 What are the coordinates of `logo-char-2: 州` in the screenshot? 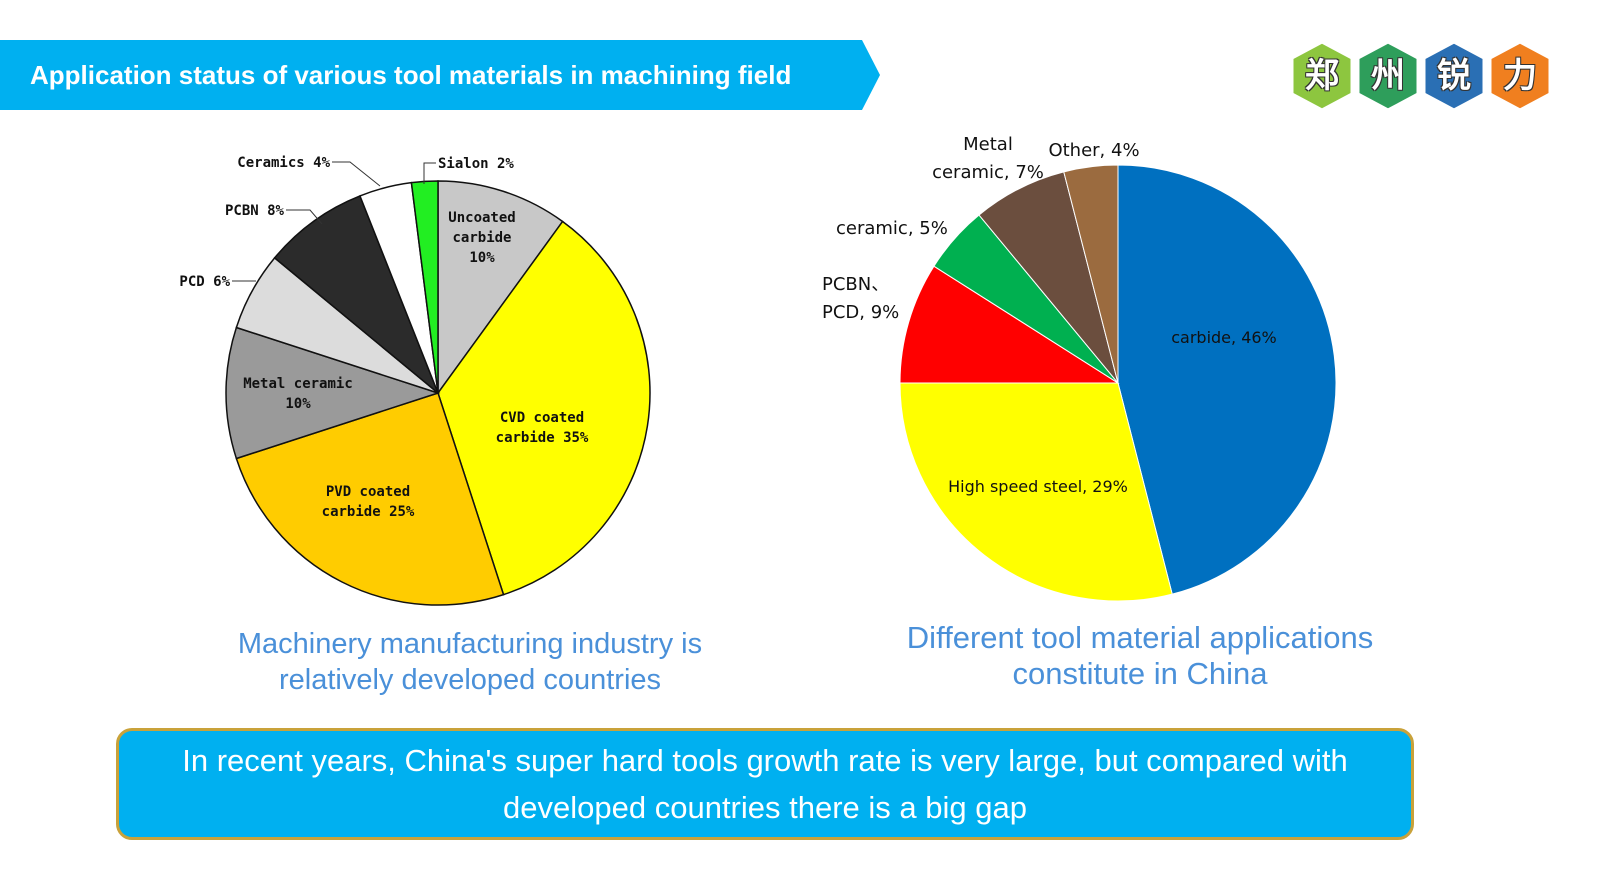 It's located at (1388, 76).